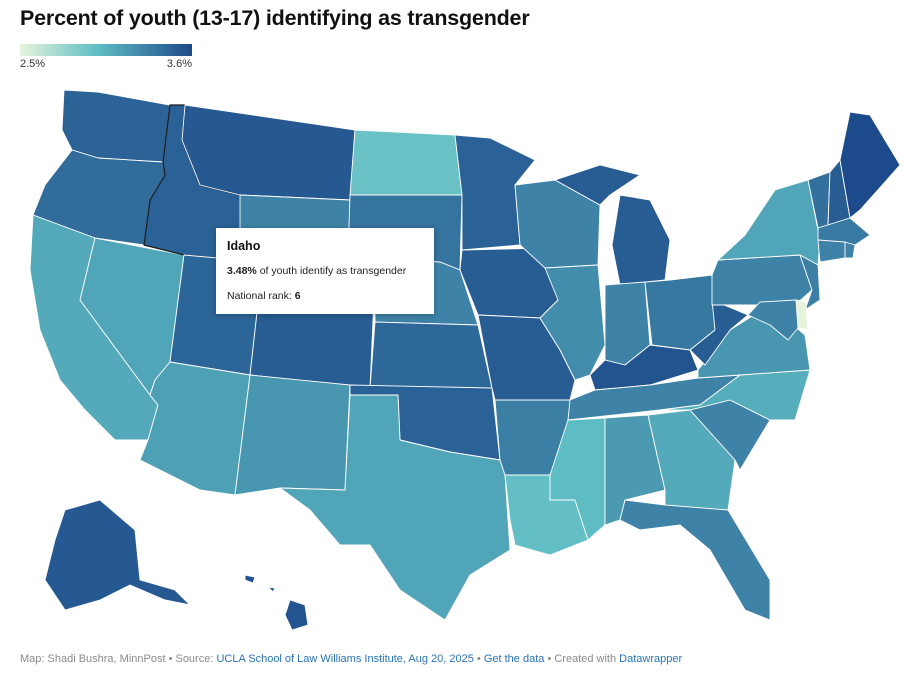 This screenshot has width=903, height=676. Describe the element at coordinates (106, 50) in the screenshot. I see `legend-gradient-bar` at that location.